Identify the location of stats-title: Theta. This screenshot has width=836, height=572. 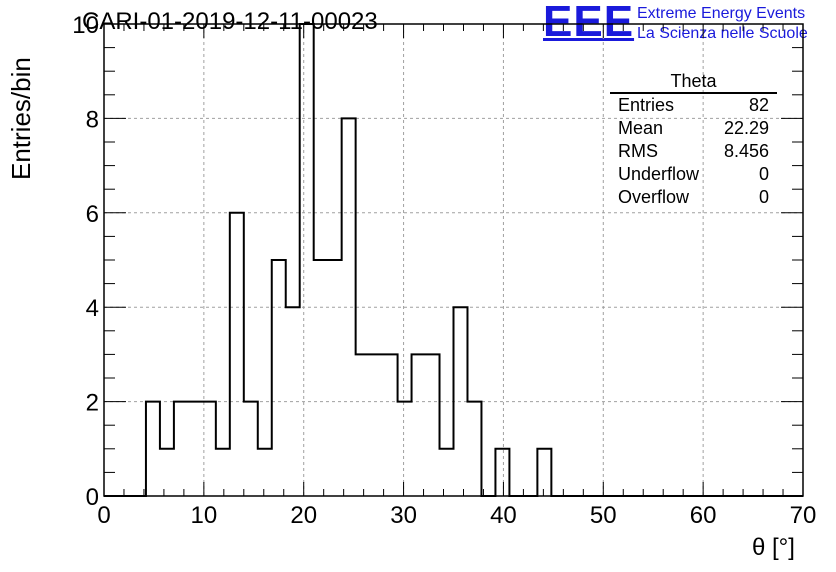
(693, 82).